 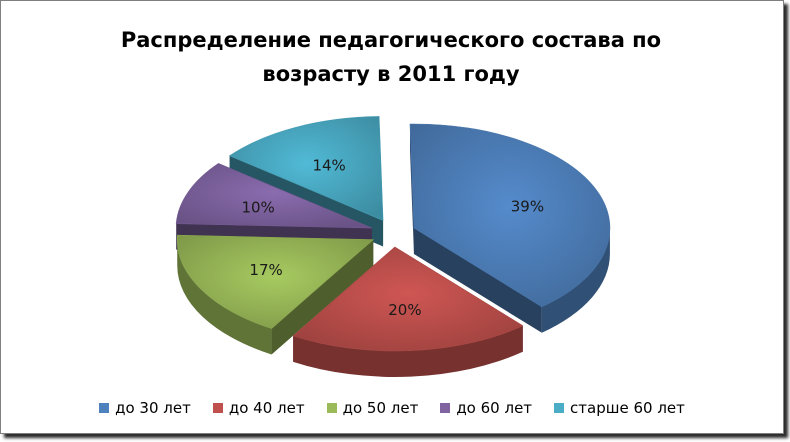 I want to click on legend-item: до 60 лет, so click(x=486, y=408).